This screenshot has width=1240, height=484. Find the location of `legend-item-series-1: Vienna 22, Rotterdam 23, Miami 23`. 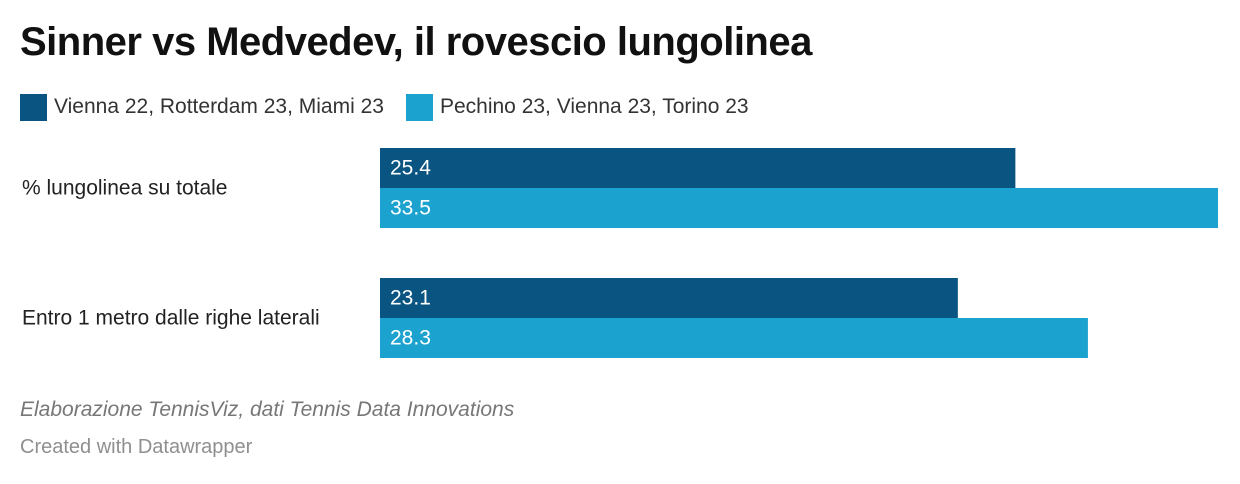

legend-item-series-1: Vienna 22, Rotterdam 23, Miami 23 is located at coordinates (202, 107).